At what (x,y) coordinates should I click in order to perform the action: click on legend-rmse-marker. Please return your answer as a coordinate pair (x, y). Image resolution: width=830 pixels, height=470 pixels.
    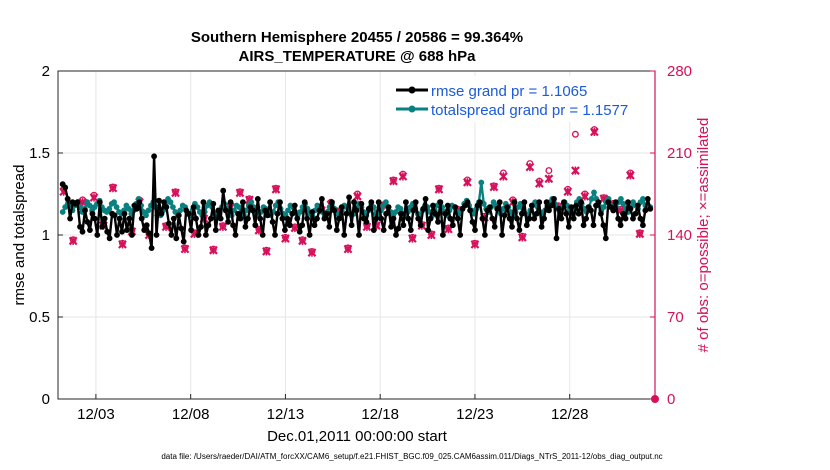
    Looking at the image, I should click on (412, 90).